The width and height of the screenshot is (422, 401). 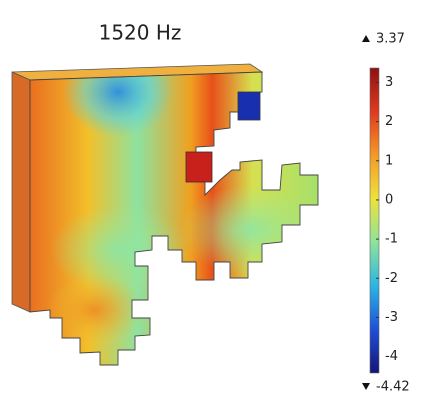 I want to click on tick-label: -3, so click(x=391, y=317).